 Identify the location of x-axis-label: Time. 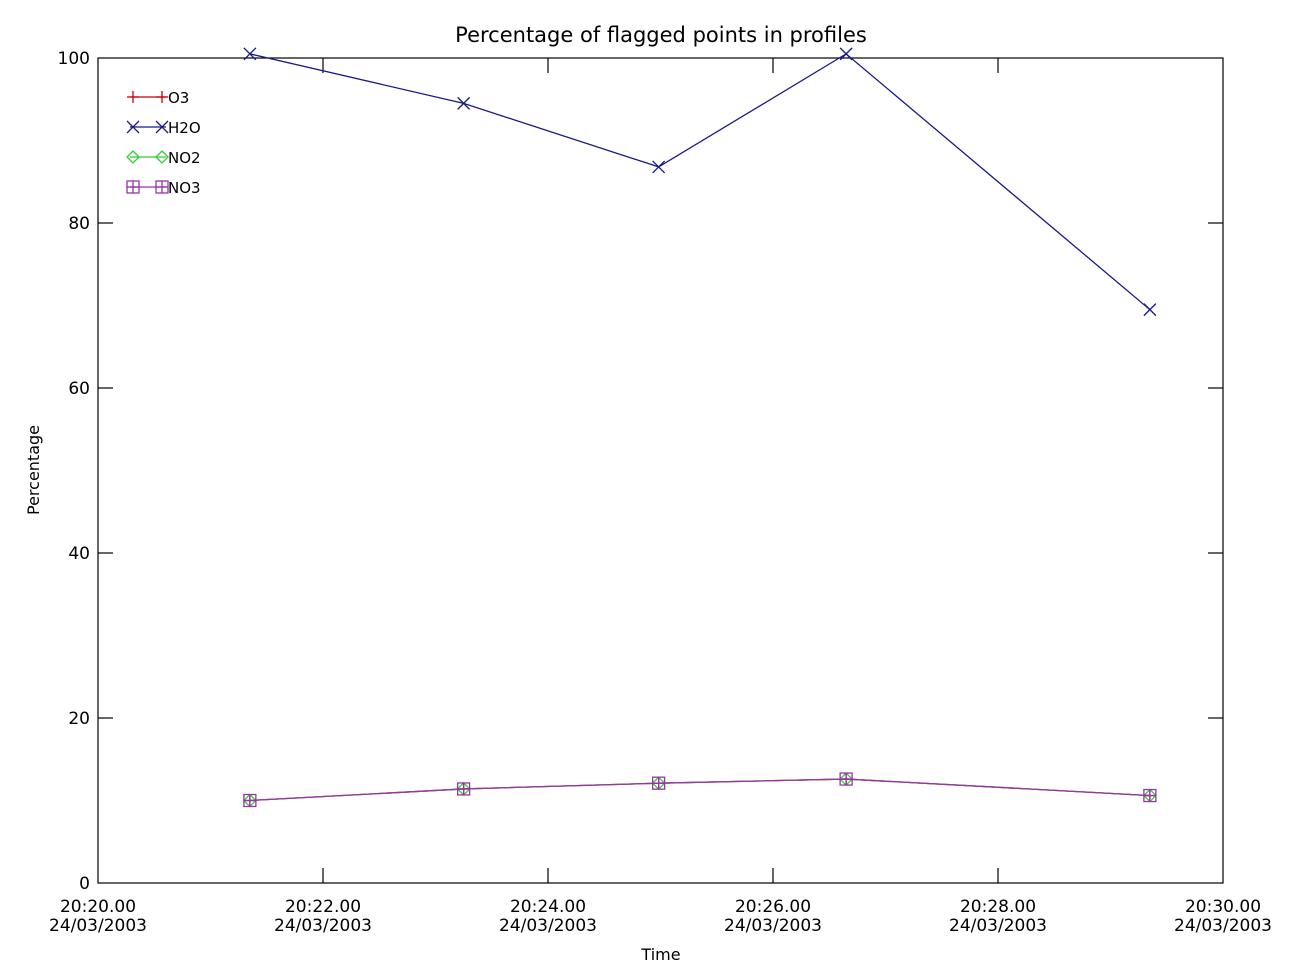
(660, 954).